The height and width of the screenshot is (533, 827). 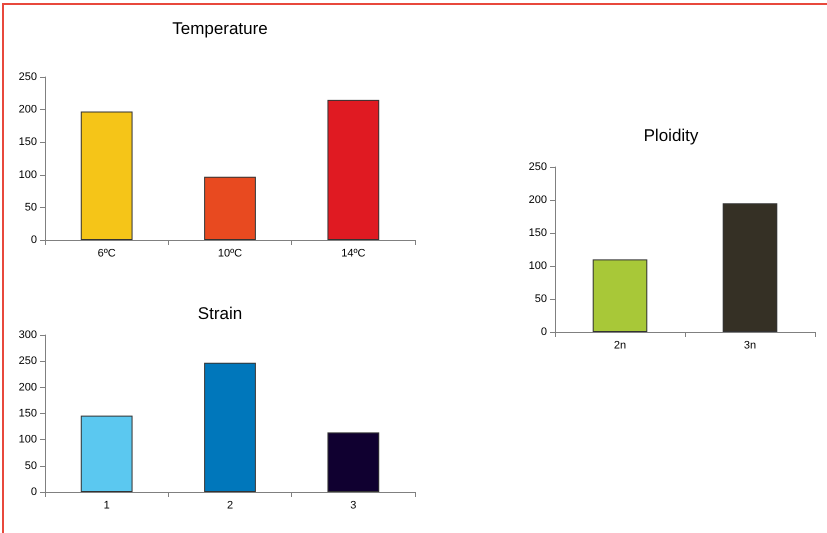 What do you see at coordinates (107, 506) in the screenshot?
I see `x-tick-label: 1` at bounding box center [107, 506].